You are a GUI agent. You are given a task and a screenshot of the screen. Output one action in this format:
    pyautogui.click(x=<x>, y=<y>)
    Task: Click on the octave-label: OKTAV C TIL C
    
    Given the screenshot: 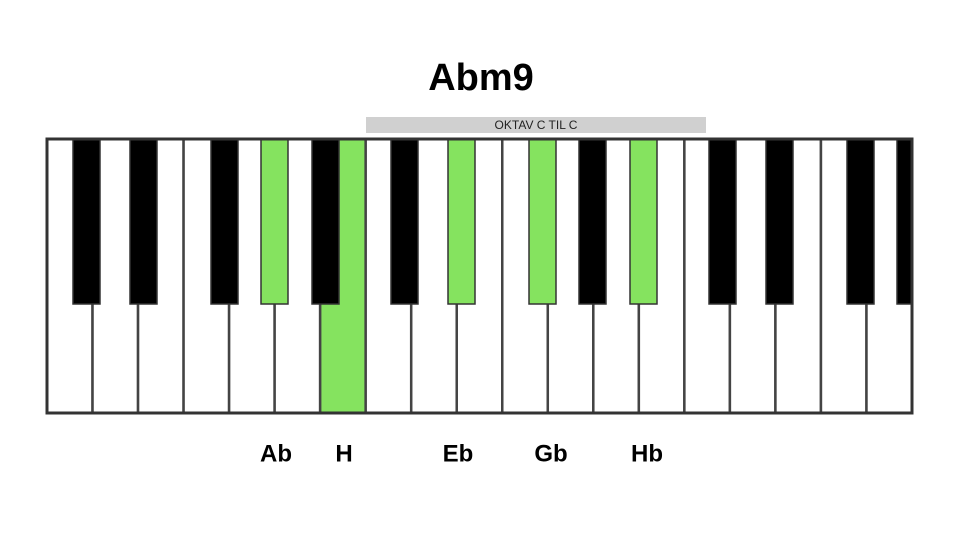 What is the action you would take?
    pyautogui.click(x=536, y=125)
    